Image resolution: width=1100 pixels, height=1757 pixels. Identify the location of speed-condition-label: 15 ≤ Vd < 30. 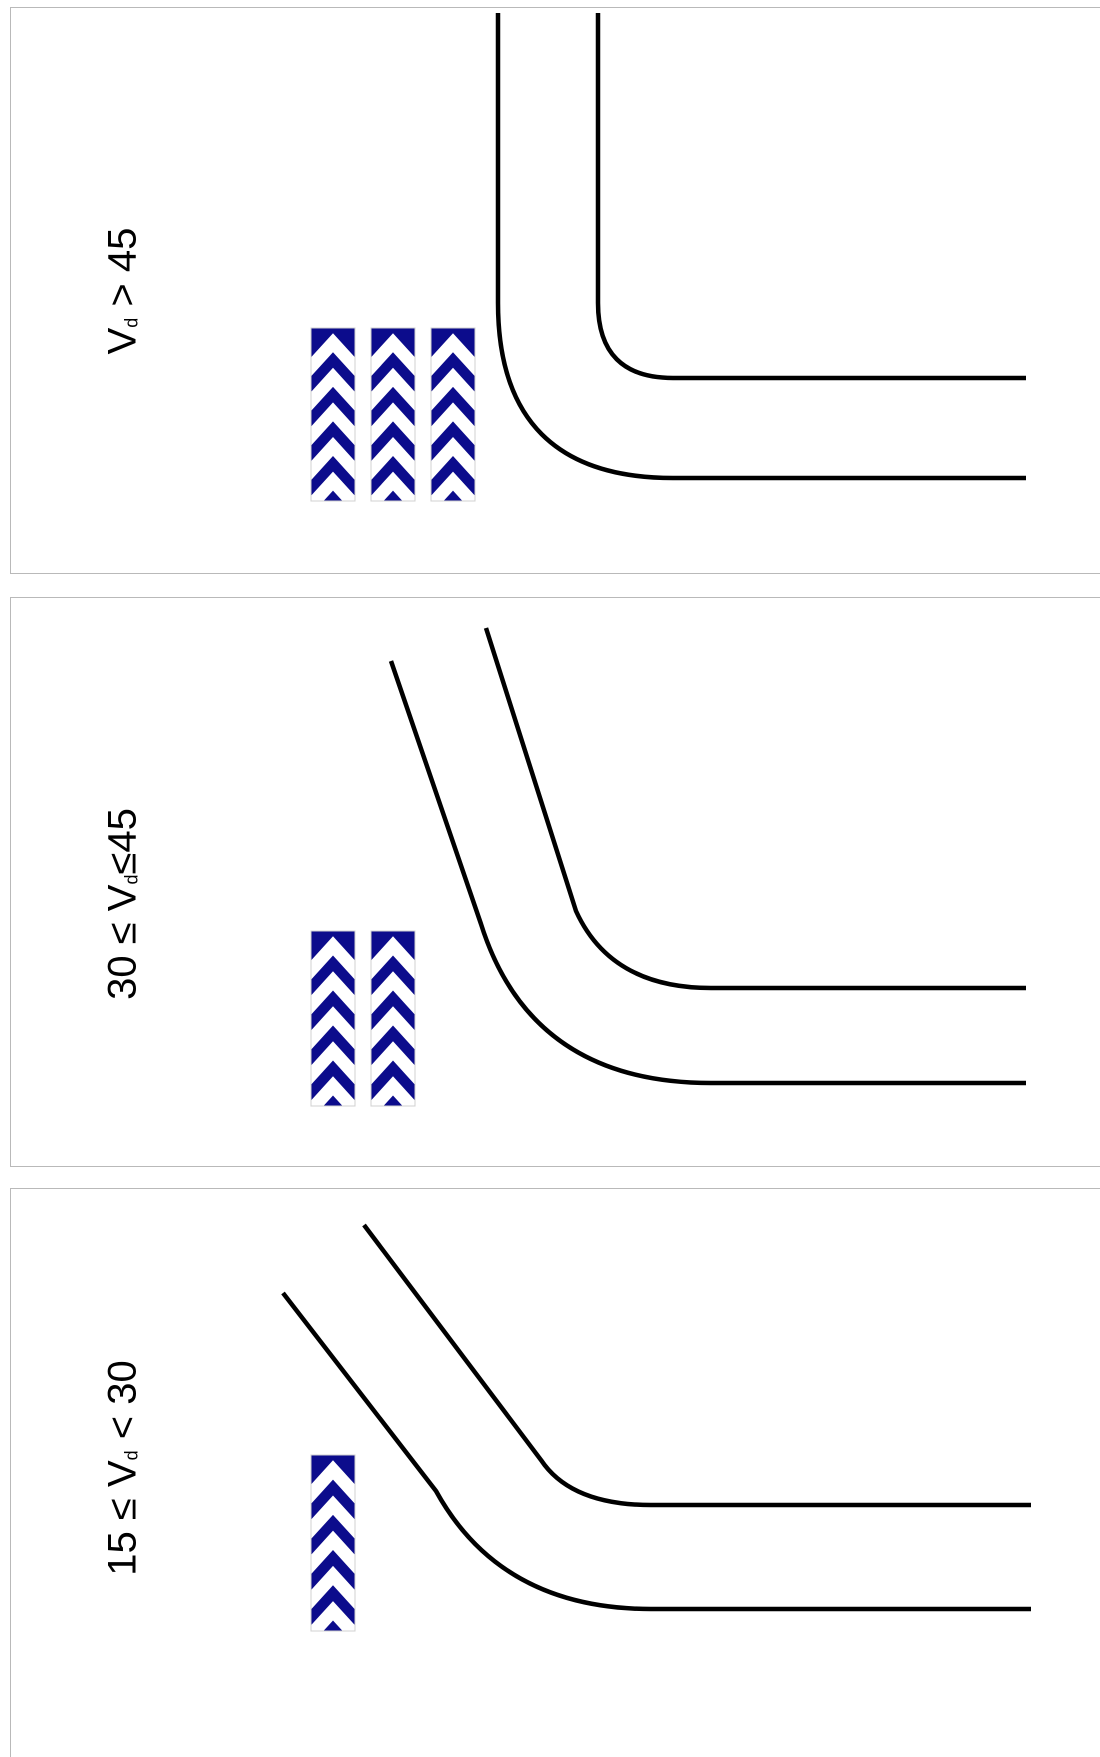
(122, 1468).